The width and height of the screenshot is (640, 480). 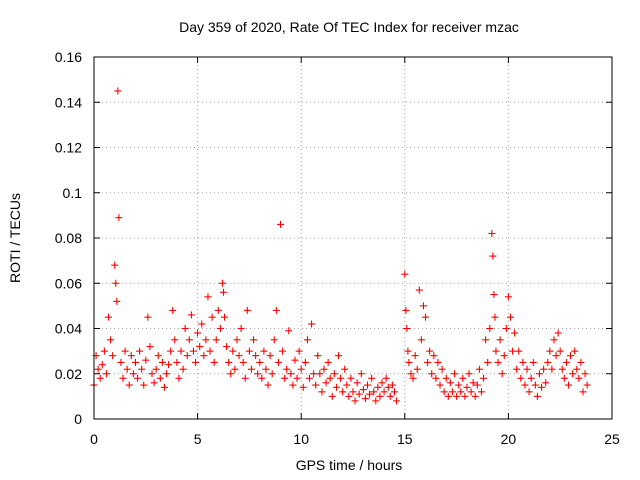 I want to click on y-tick-label: 0.02, so click(x=68, y=374).